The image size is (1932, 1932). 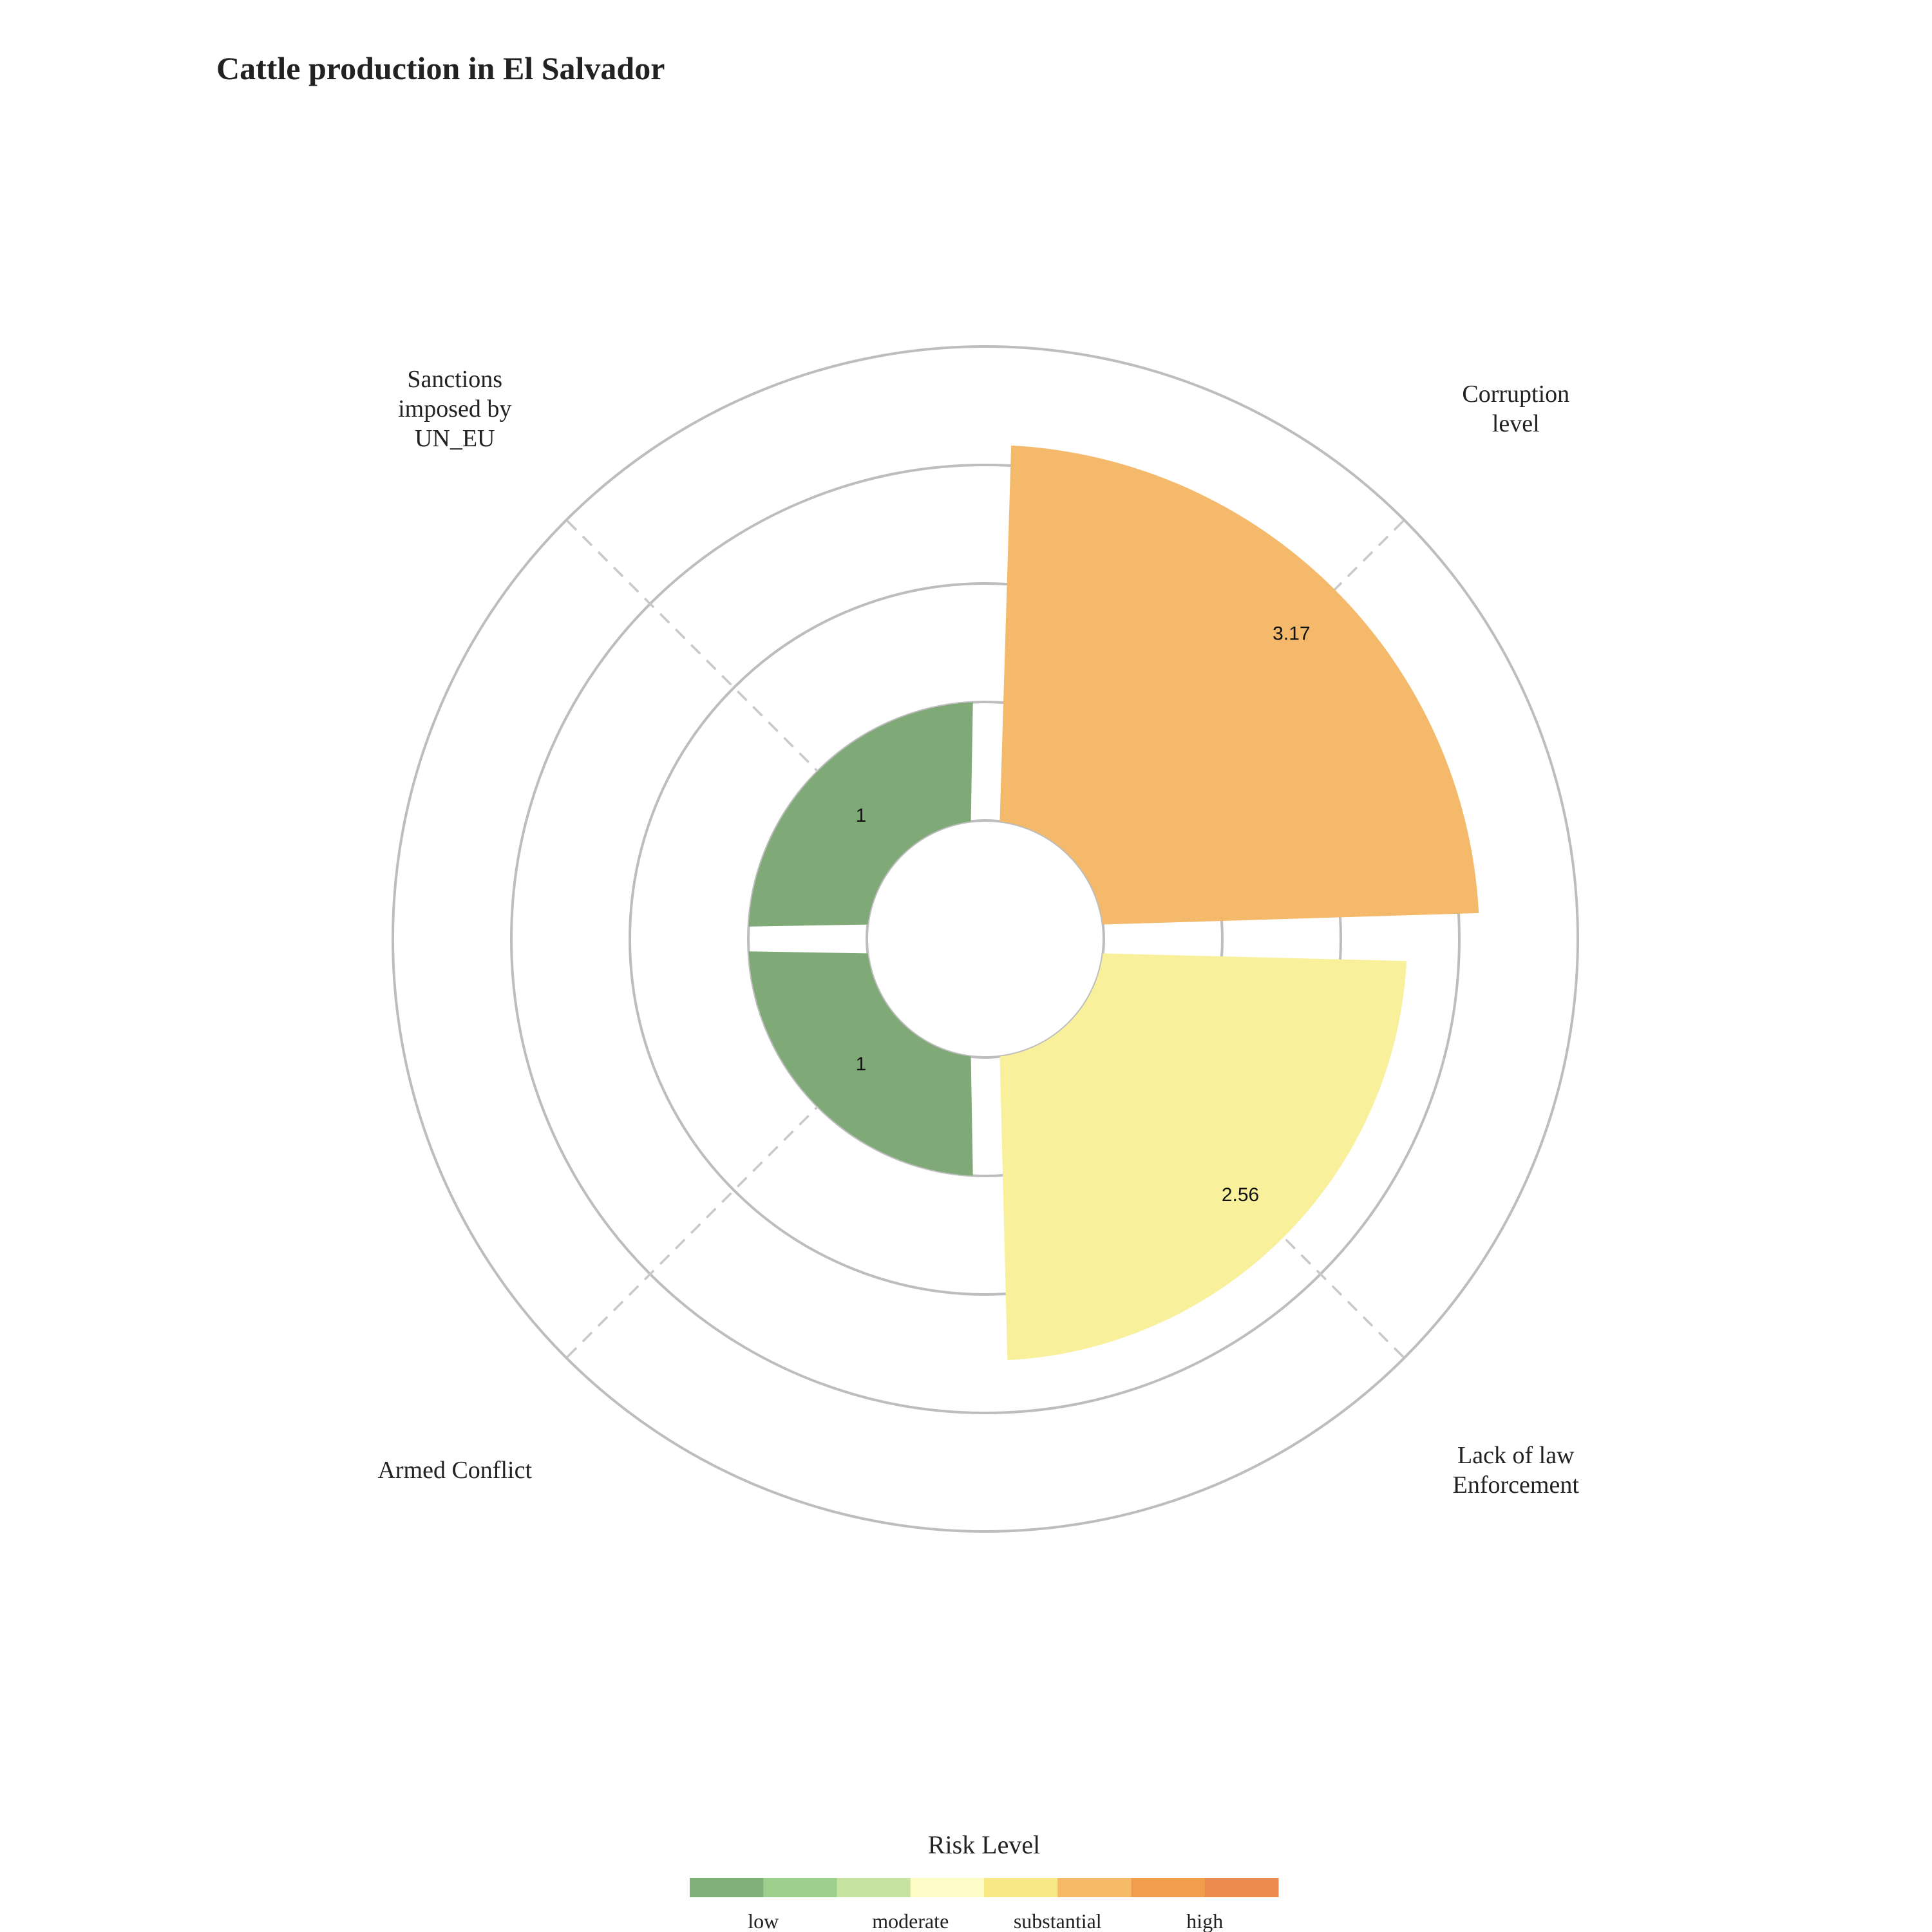 What do you see at coordinates (454, 409) in the screenshot?
I see `category-label-3: Sanctions imposed by UN_EU` at bounding box center [454, 409].